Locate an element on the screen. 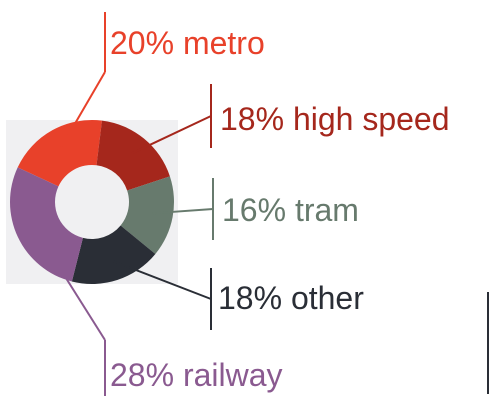 This screenshot has height=397, width=490. data-label-railway: 28% railway is located at coordinates (196, 375).